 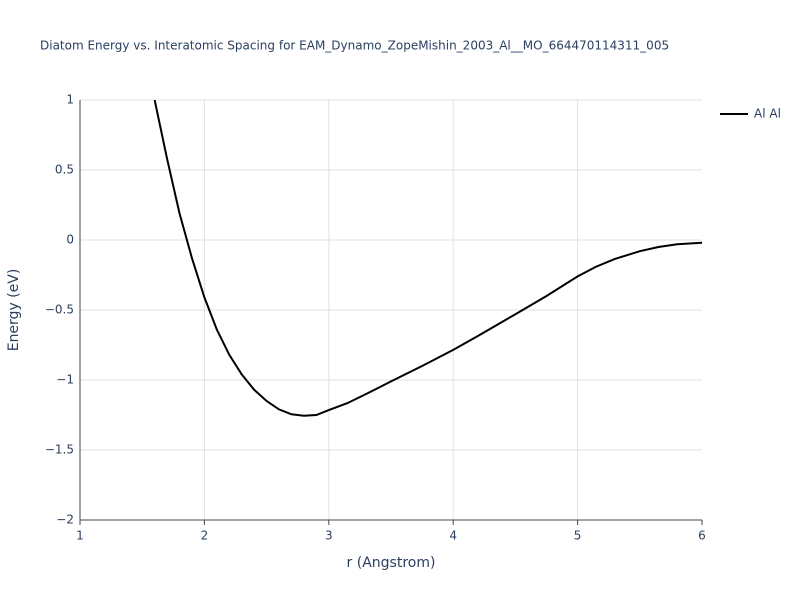 I want to click on x-tick-label: 6, so click(x=702, y=536).